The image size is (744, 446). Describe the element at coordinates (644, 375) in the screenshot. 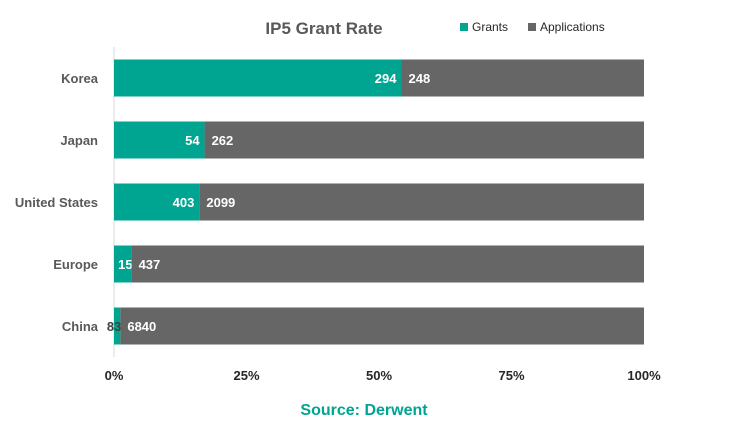

I see `x-tick-label: 100%` at that location.